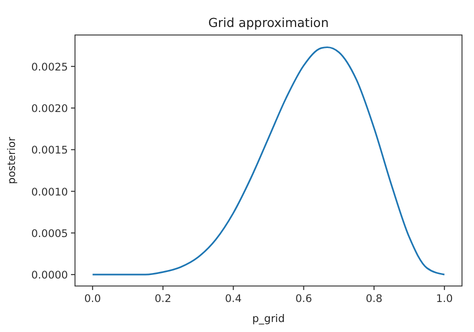  What do you see at coordinates (374, 299) in the screenshot?
I see `x-tick-label: 0.8` at bounding box center [374, 299].